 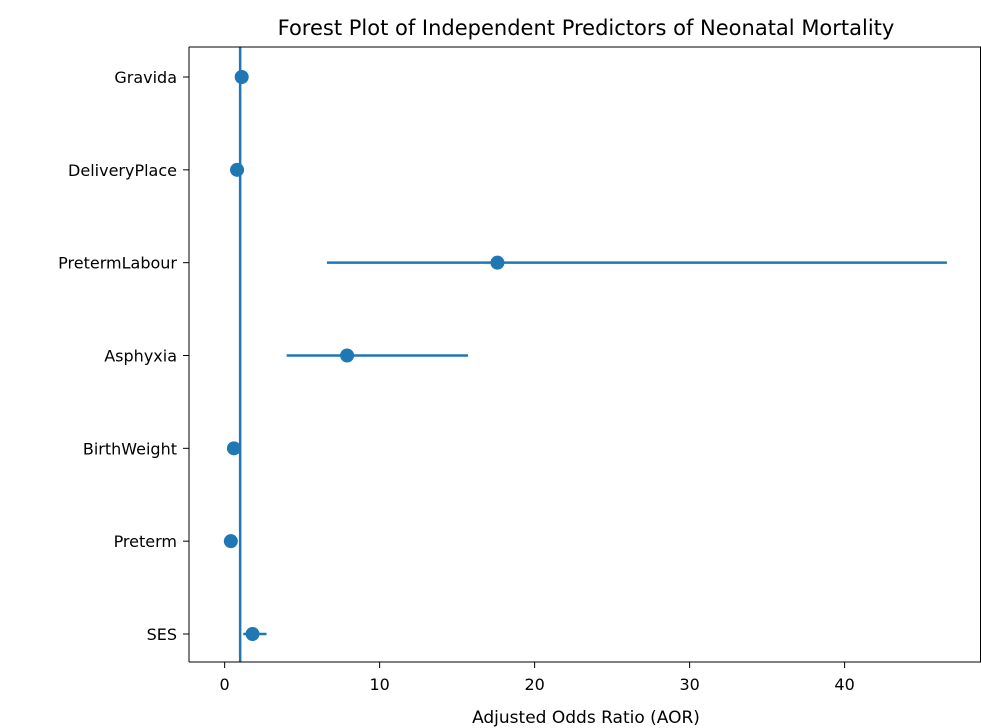 What do you see at coordinates (122, 170) in the screenshot?
I see `y-tick-label: DeliveryPlace` at bounding box center [122, 170].